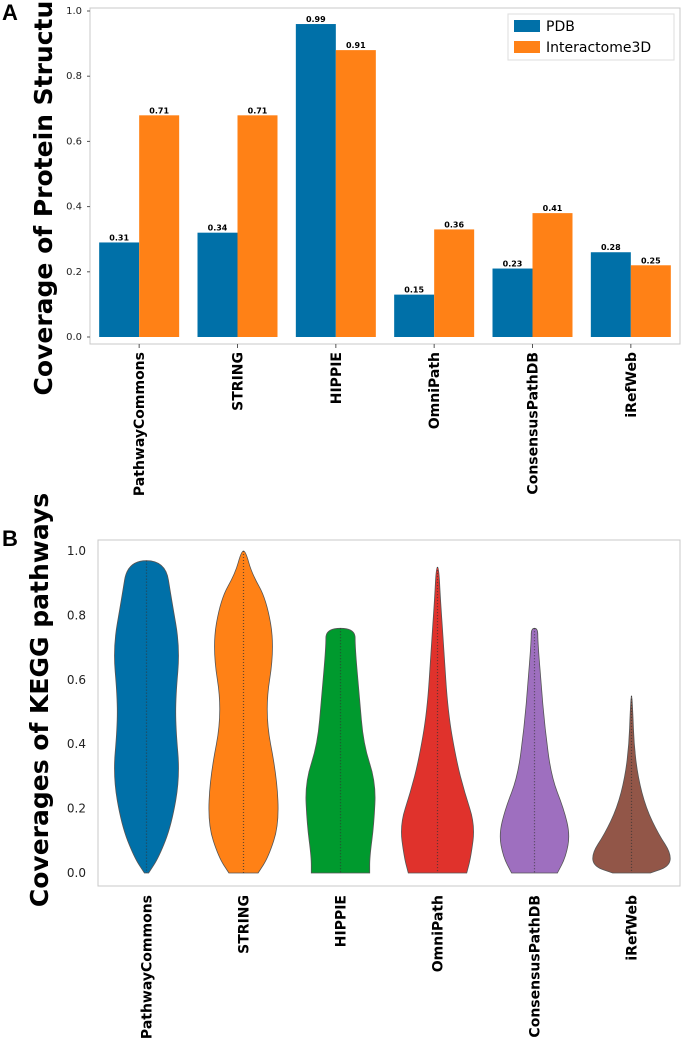 This screenshot has height=1048, width=692. I want to click on data-label-pdb-hippie: 0.99, so click(316, 19).